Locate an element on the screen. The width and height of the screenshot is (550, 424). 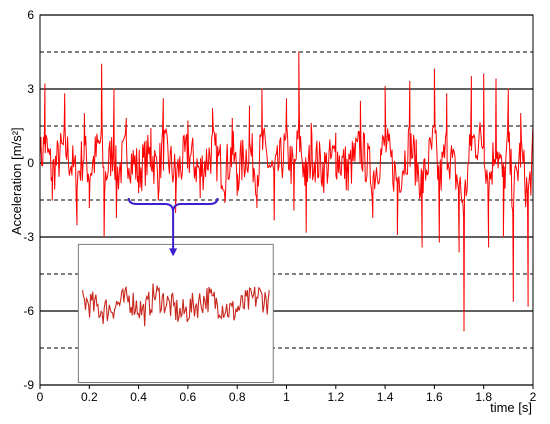
x-tick-label-6: 1.2 is located at coordinates (335, 397).